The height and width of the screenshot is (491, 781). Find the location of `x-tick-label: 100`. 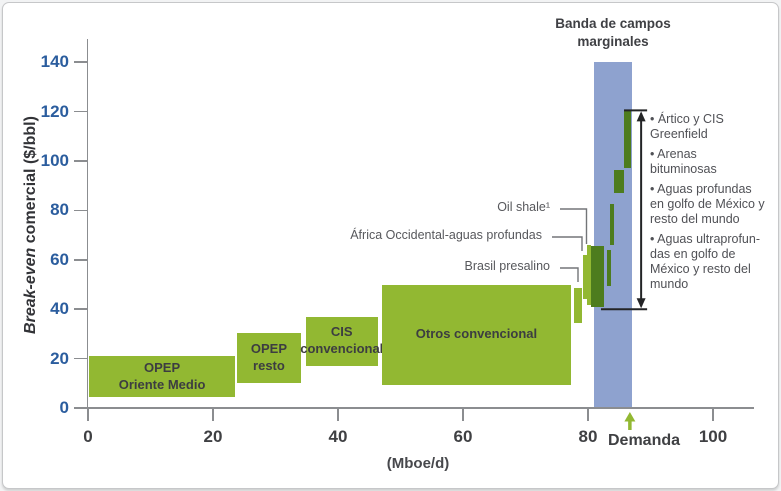

x-tick-label: 100 is located at coordinates (713, 436).